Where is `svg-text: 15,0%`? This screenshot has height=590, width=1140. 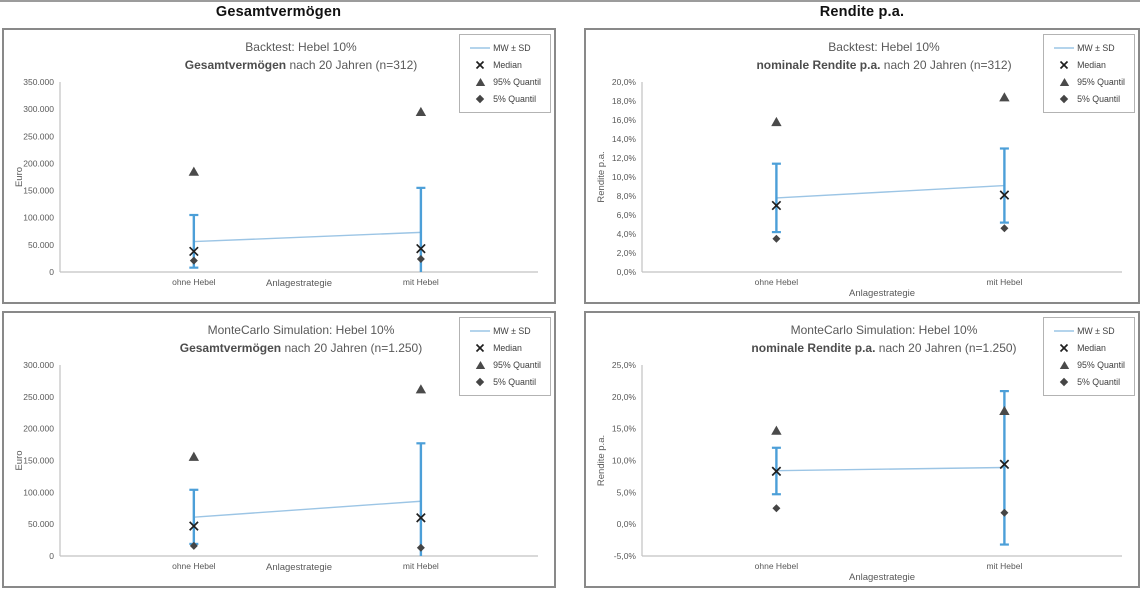
svg-text: 15,0% is located at coordinates (624, 429).